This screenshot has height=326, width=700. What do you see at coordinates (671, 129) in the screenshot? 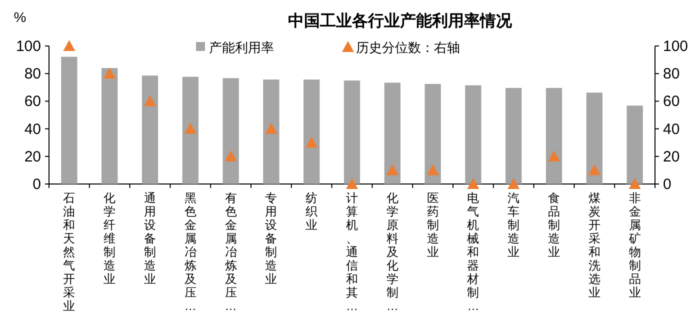
I see `y2-tick-label: 40` at bounding box center [671, 129].